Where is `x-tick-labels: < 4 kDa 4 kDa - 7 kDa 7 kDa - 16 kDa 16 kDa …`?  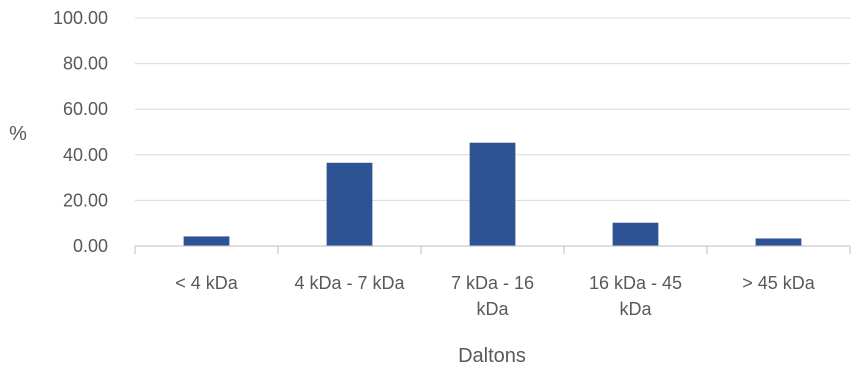
x-tick-labels: < 4 kDa 4 kDa - 7 kDa 7 kDa - 16 kDa 16 kDa … is located at coordinates (495, 296).